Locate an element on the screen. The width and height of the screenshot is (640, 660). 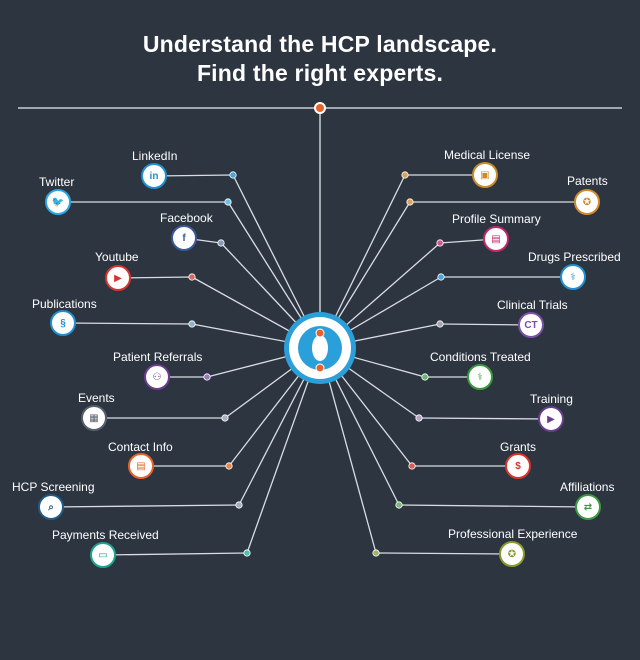
professional-experience-icon: ✪ is located at coordinates (512, 554).